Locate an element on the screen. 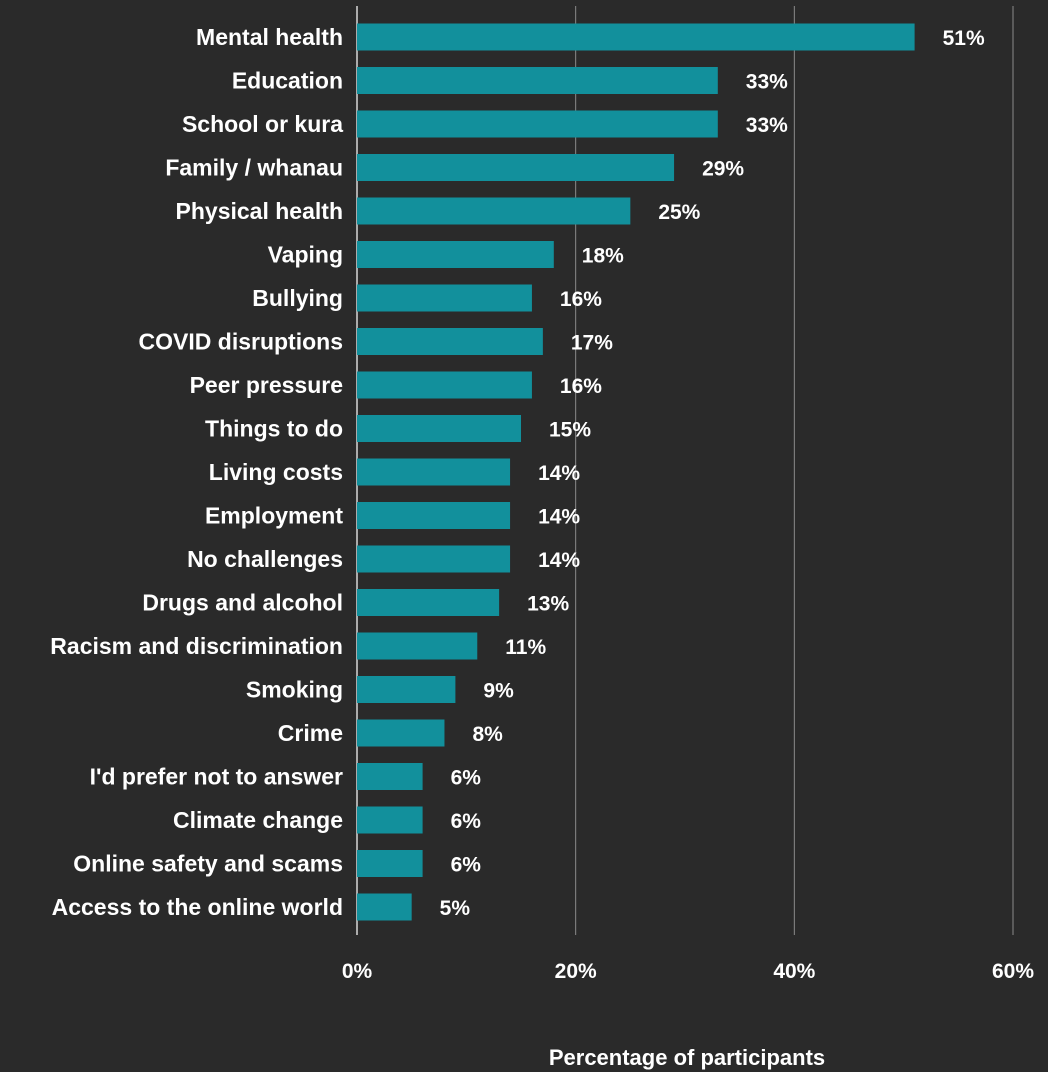 This screenshot has height=1072, width=1048. category-label: Online safety and scams is located at coordinates (208, 864).